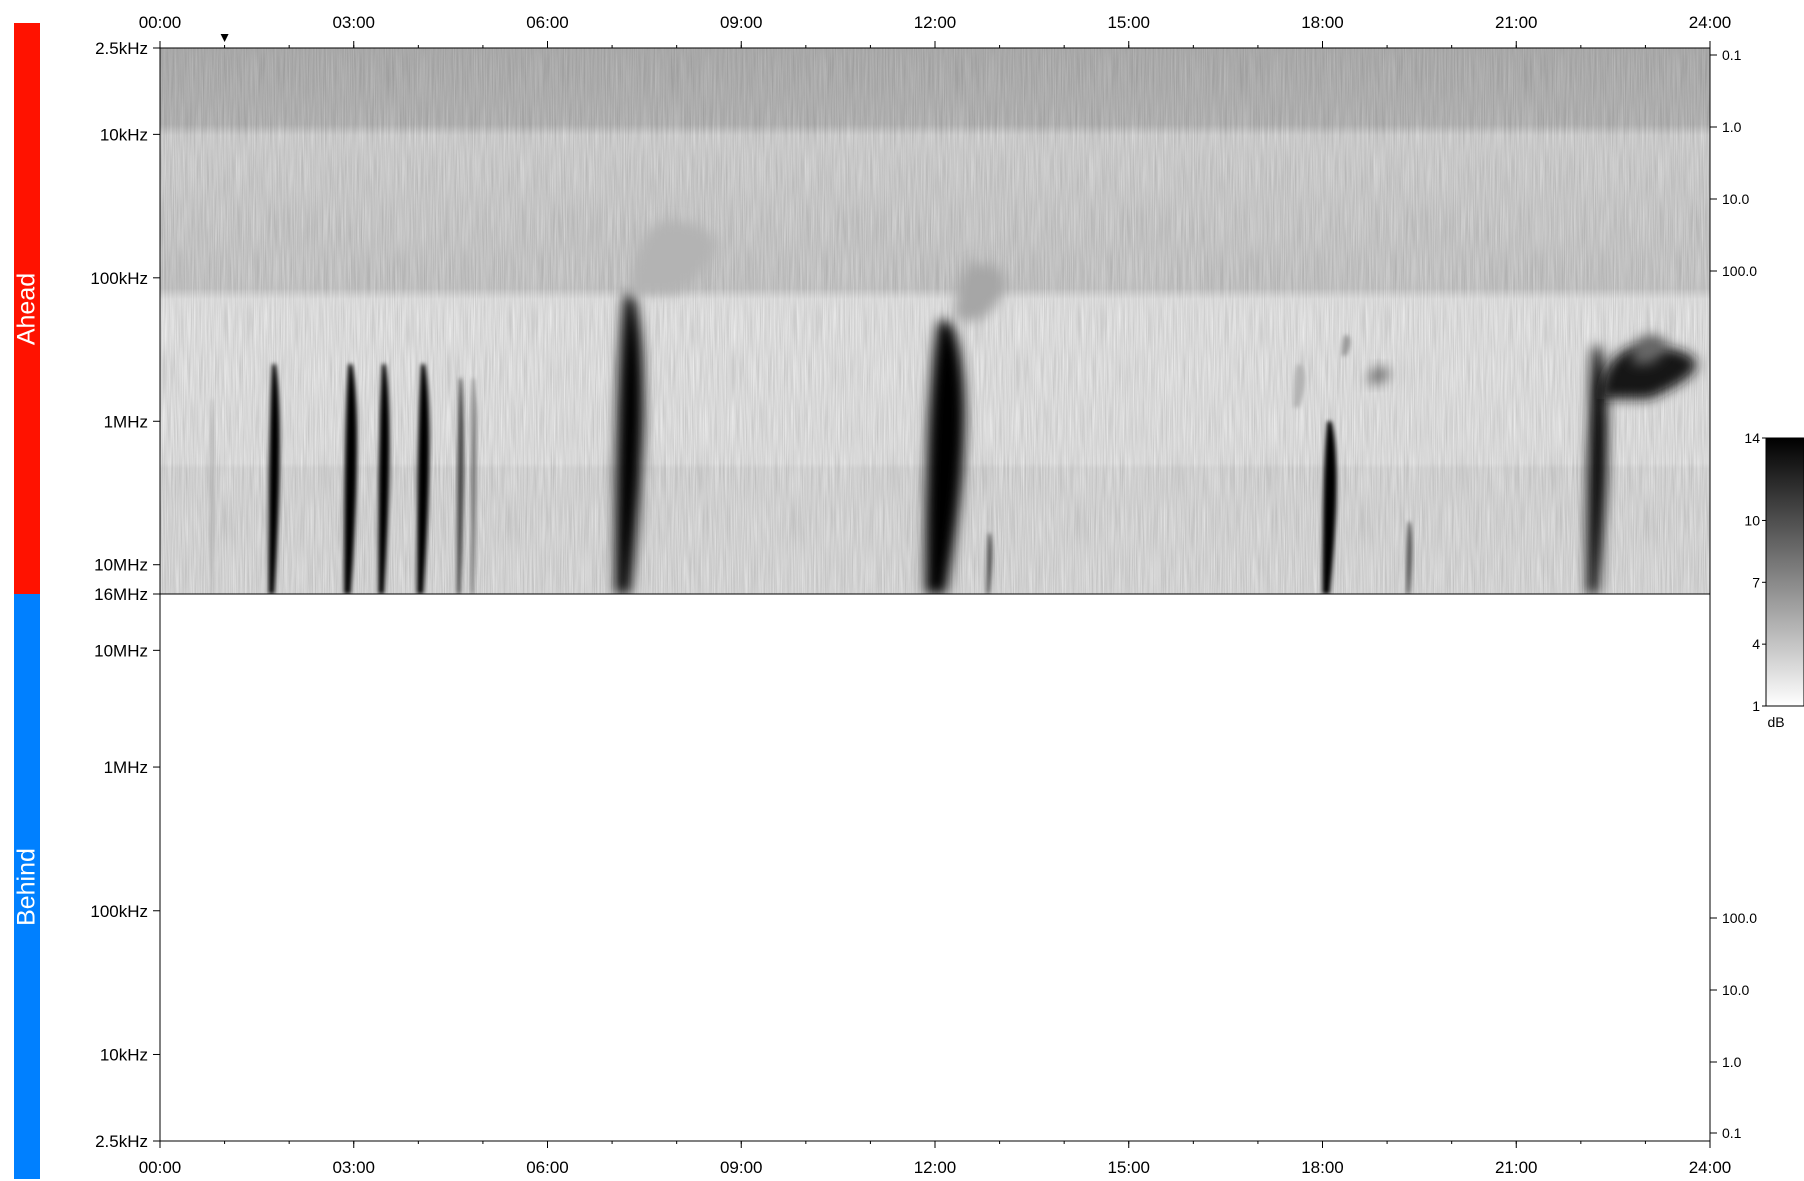 Image resolution: width=1804 pixels, height=1181 pixels. Describe the element at coordinates (1710, 1167) in the screenshot. I see `bottom-x-tick-label: 24:00` at that location.